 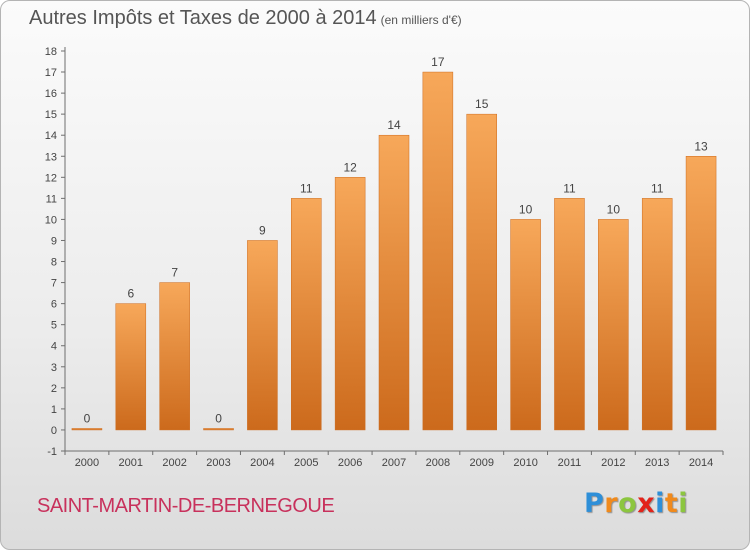 What do you see at coordinates (54, 284) in the screenshot?
I see `y-tick-label: 7` at bounding box center [54, 284].